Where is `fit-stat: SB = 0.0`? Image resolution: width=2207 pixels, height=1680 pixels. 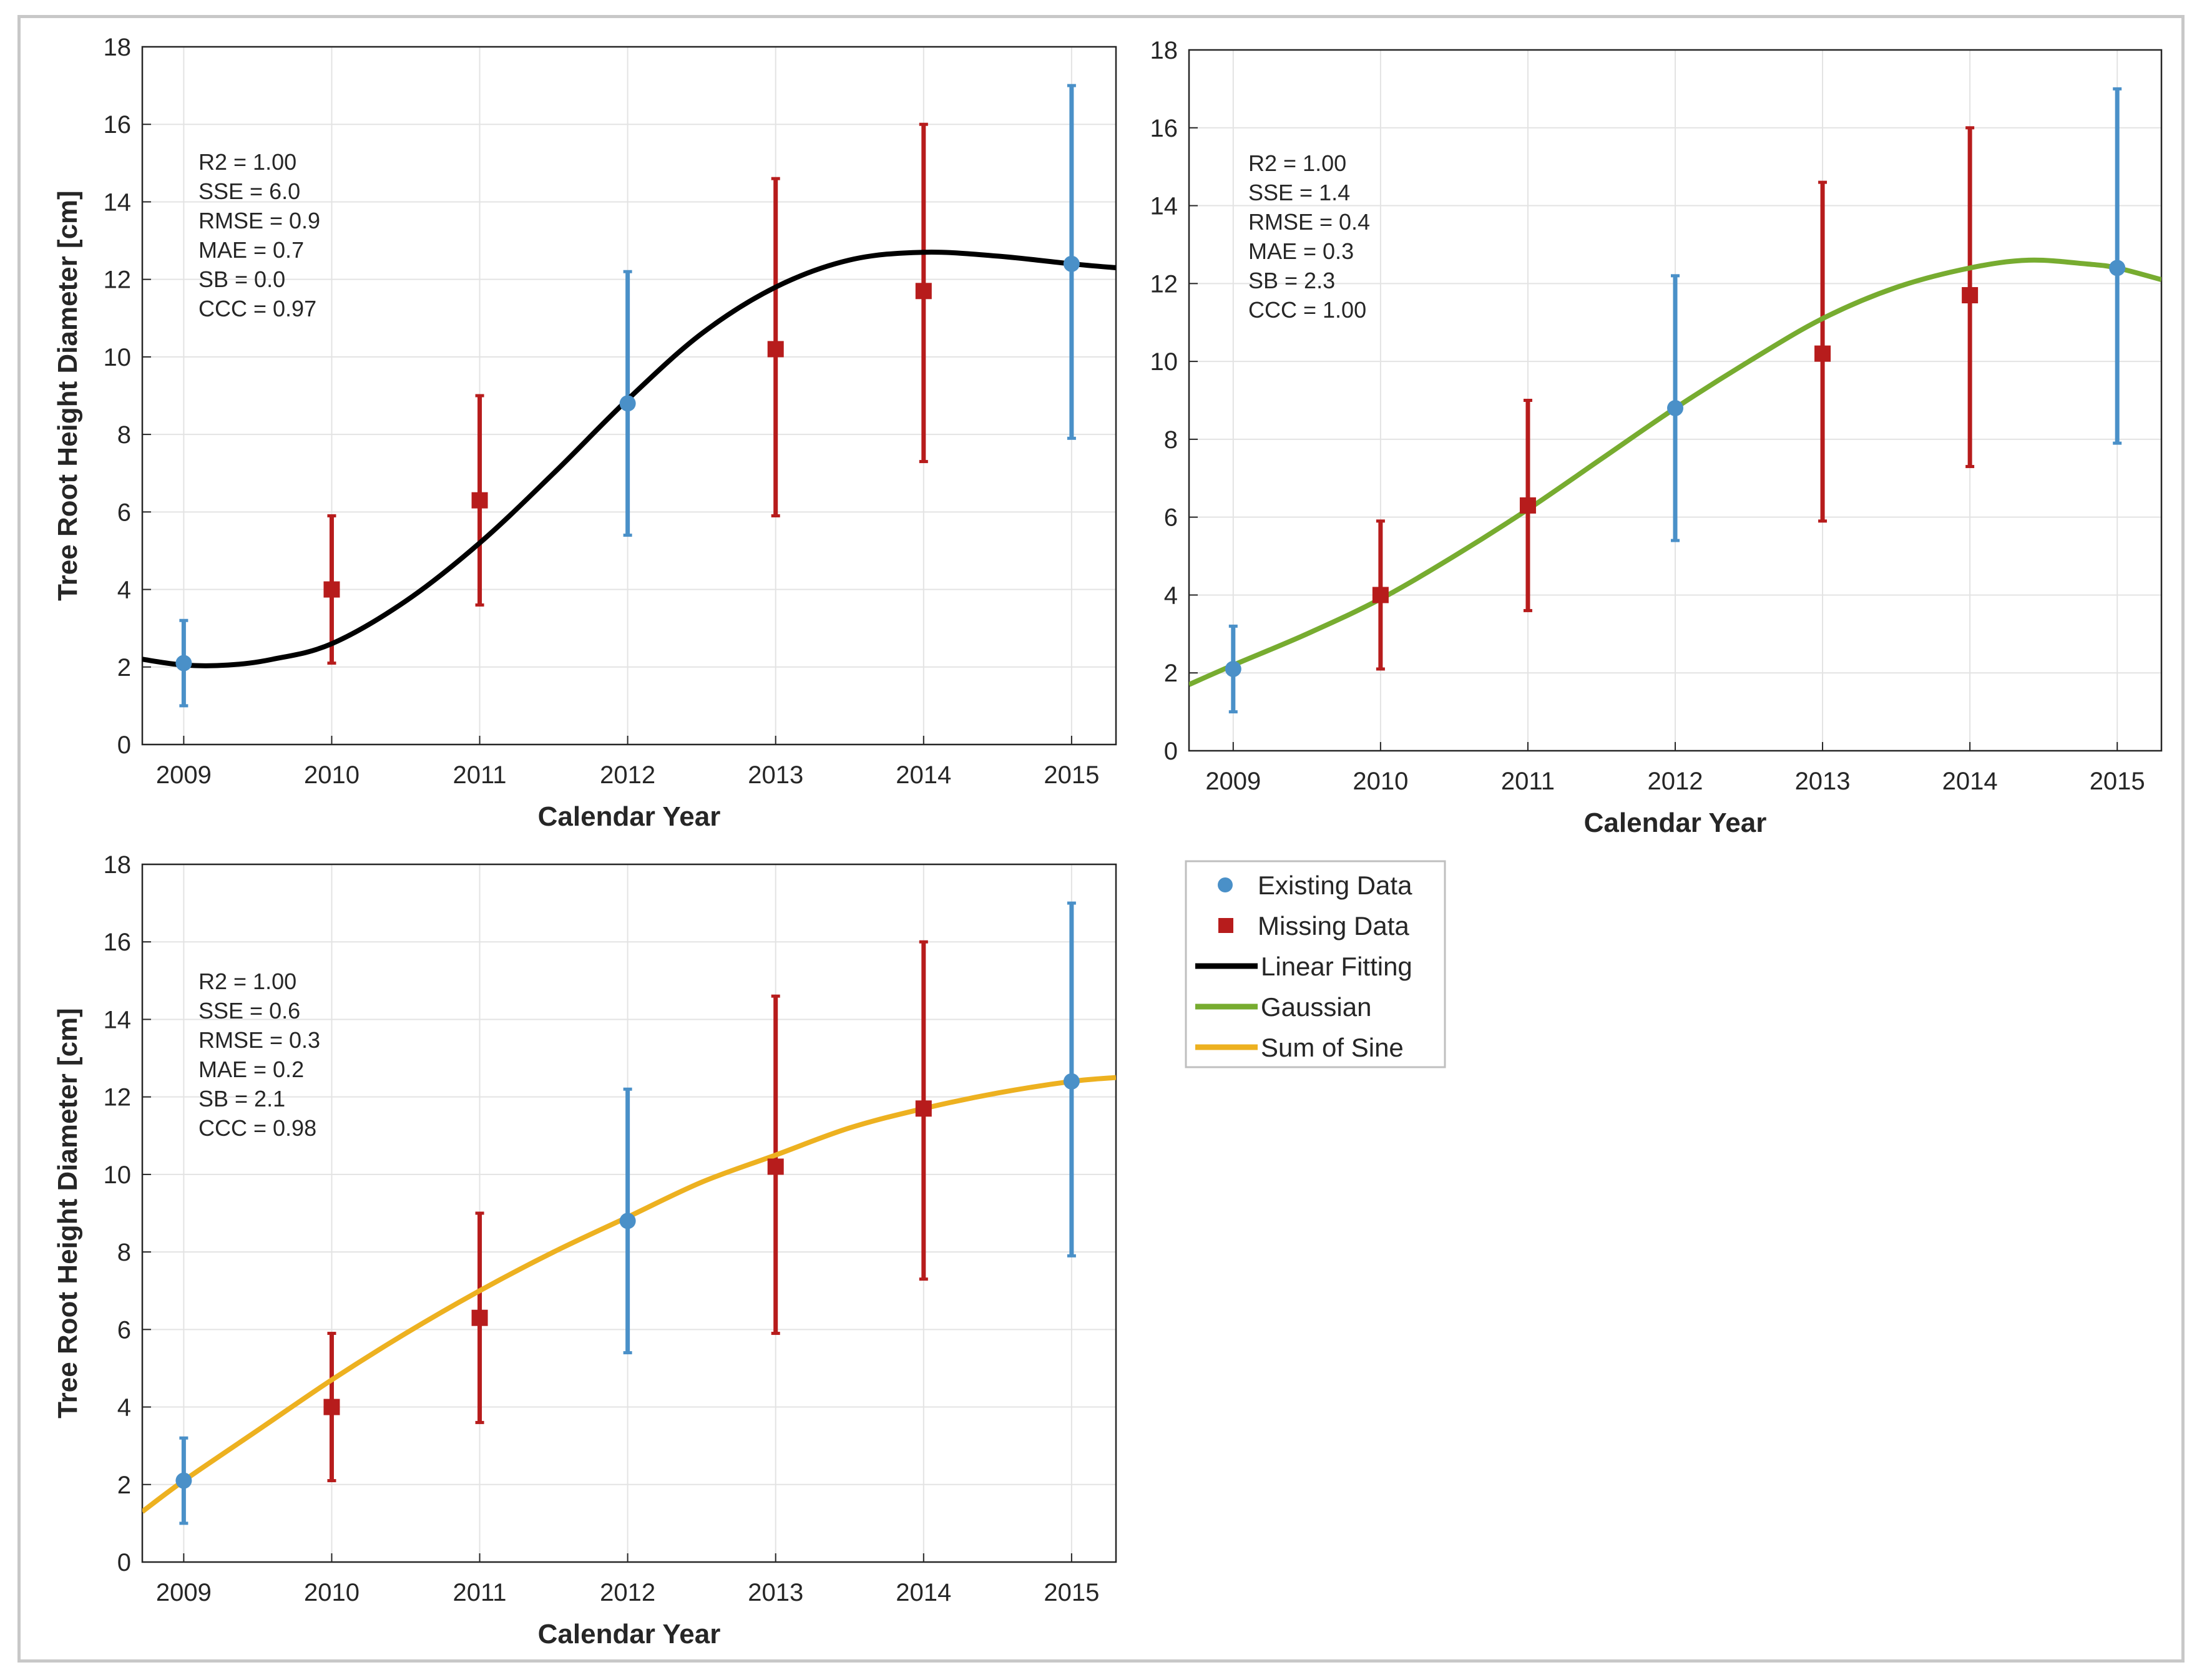
fit-stat: SB = 0.0 is located at coordinates (242, 279).